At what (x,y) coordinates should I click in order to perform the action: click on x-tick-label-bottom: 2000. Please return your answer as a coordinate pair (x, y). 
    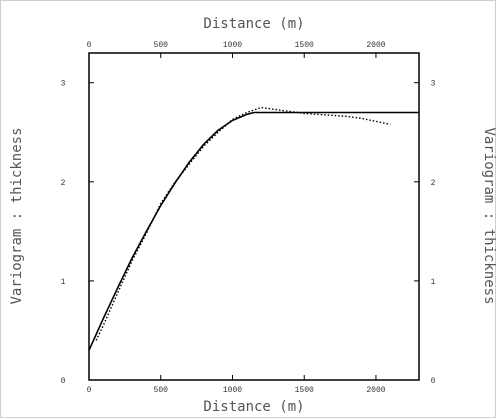
    Looking at the image, I should click on (375, 390).